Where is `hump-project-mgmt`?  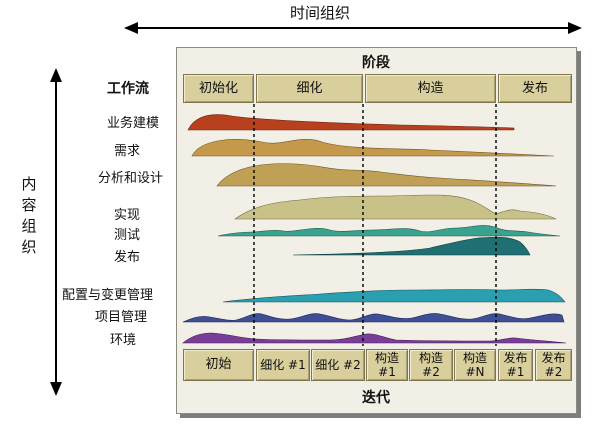 hump-project-mgmt is located at coordinates (373, 318).